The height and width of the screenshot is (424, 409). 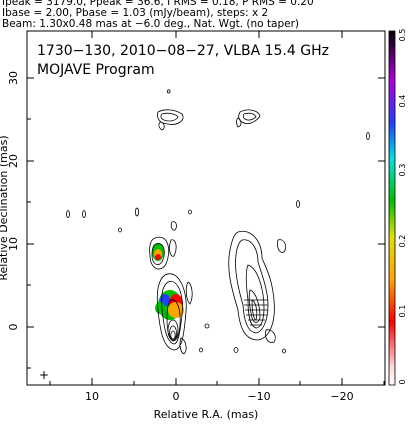 I want to click on colorbar-tick-label: 0, so click(x=402, y=381).